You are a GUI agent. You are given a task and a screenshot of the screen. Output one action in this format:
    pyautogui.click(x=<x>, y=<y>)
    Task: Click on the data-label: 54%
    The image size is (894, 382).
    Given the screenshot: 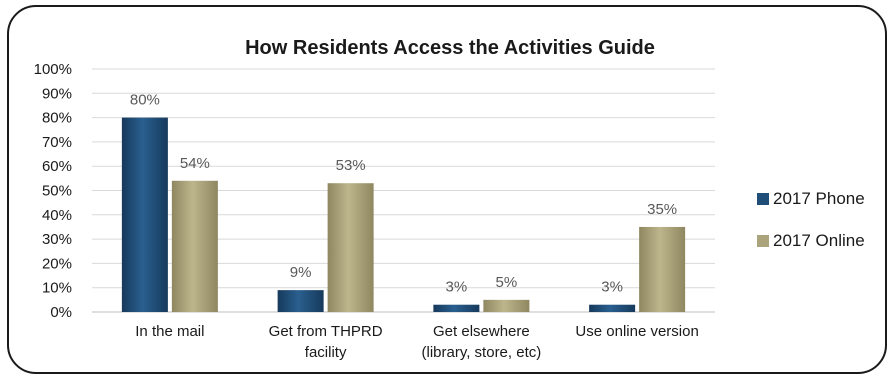 What is the action you would take?
    pyautogui.click(x=195, y=163)
    